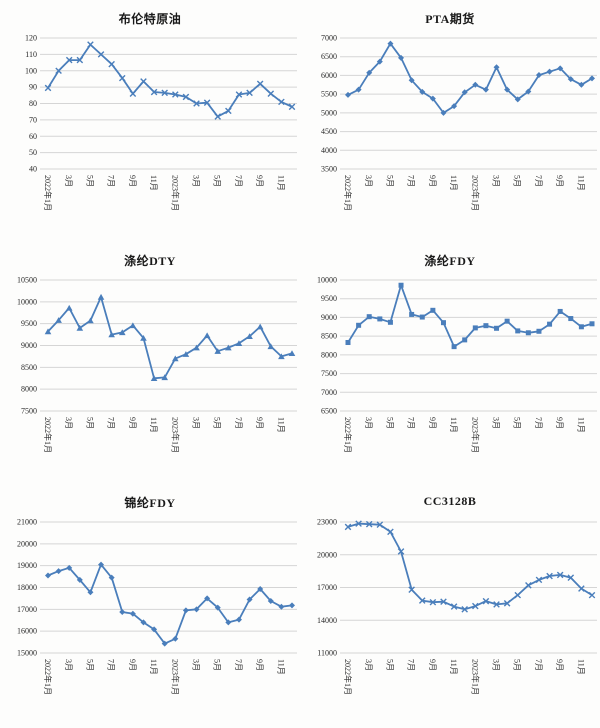  What do you see at coordinates (329, 411) in the screenshot?
I see `y-axis-tick-label: 6500` at bounding box center [329, 411].